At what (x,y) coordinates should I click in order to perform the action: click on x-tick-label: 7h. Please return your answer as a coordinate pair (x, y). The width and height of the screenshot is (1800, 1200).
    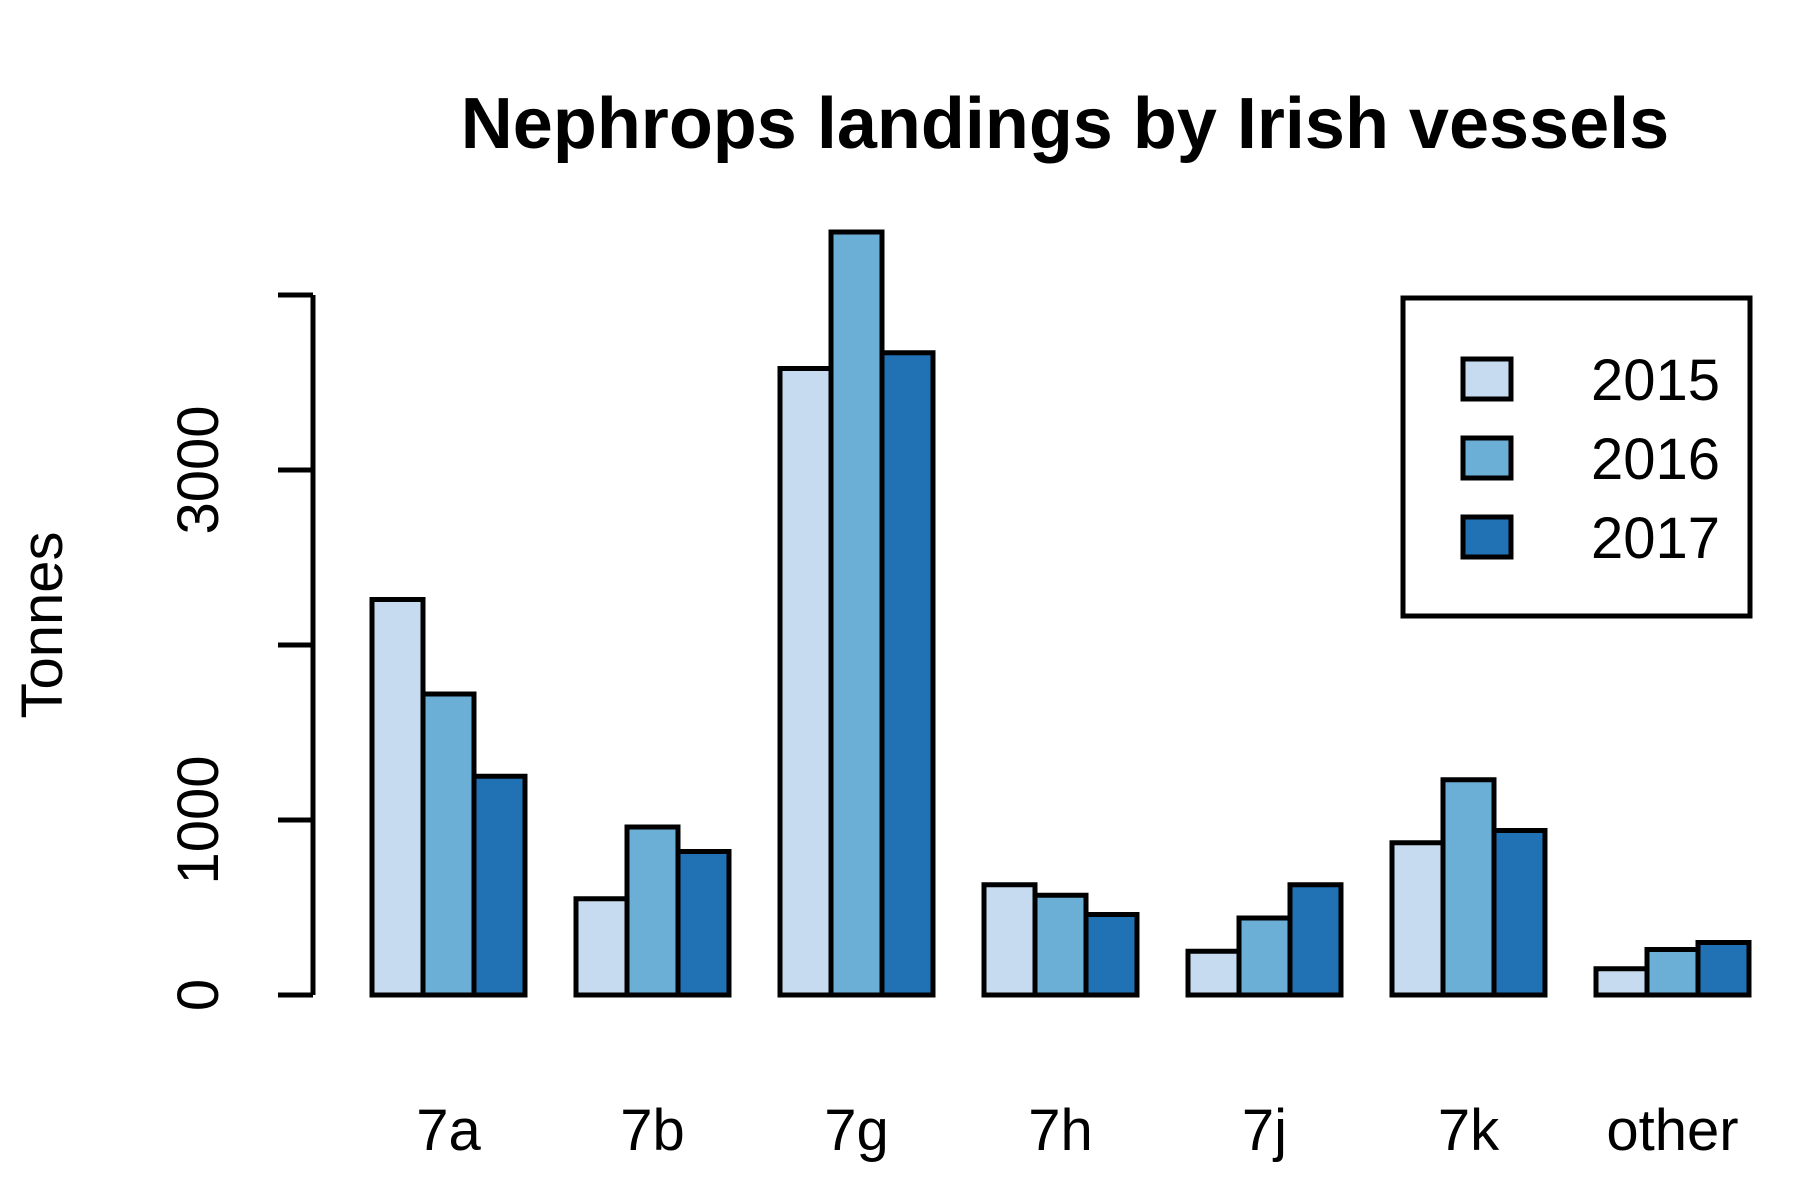
    Looking at the image, I should click on (1060, 1130).